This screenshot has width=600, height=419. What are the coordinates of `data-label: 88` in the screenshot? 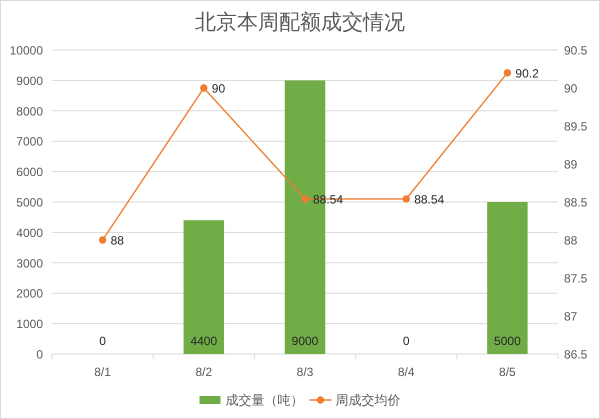 It's located at (117, 241).